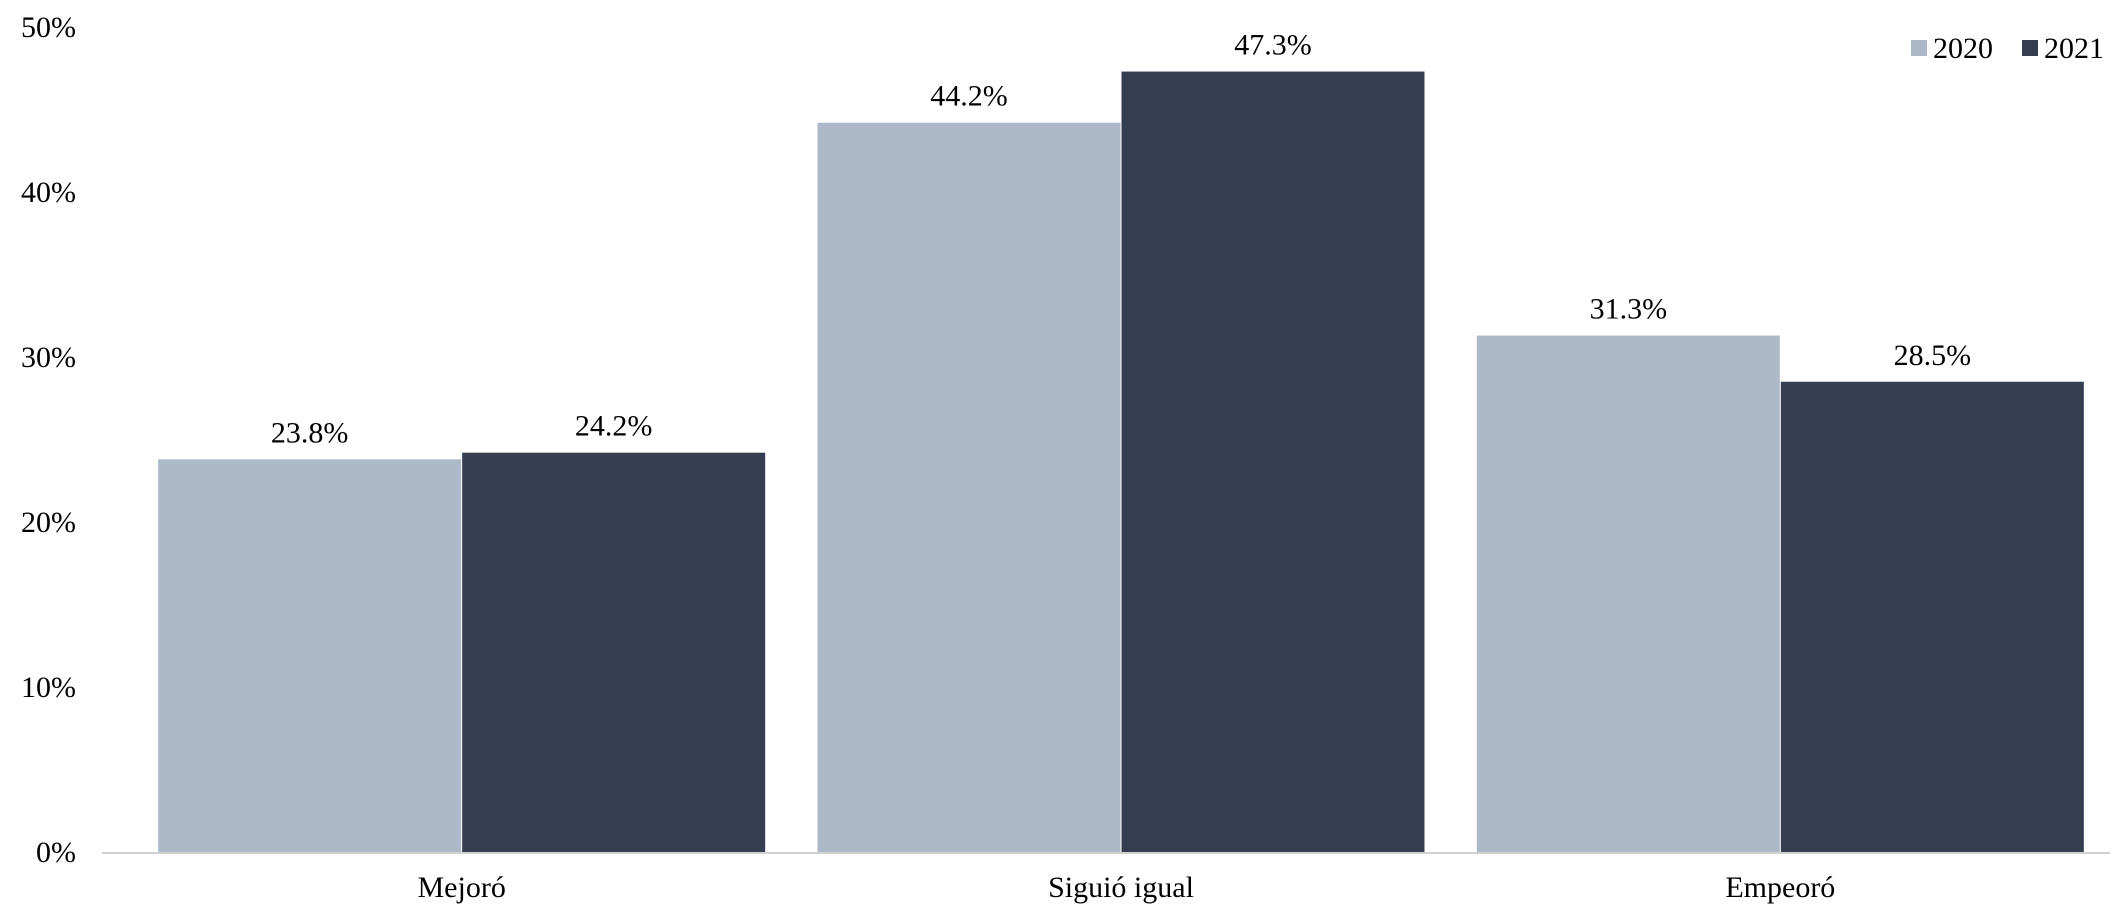  I want to click on y-tick-label: 10%, so click(48, 687).